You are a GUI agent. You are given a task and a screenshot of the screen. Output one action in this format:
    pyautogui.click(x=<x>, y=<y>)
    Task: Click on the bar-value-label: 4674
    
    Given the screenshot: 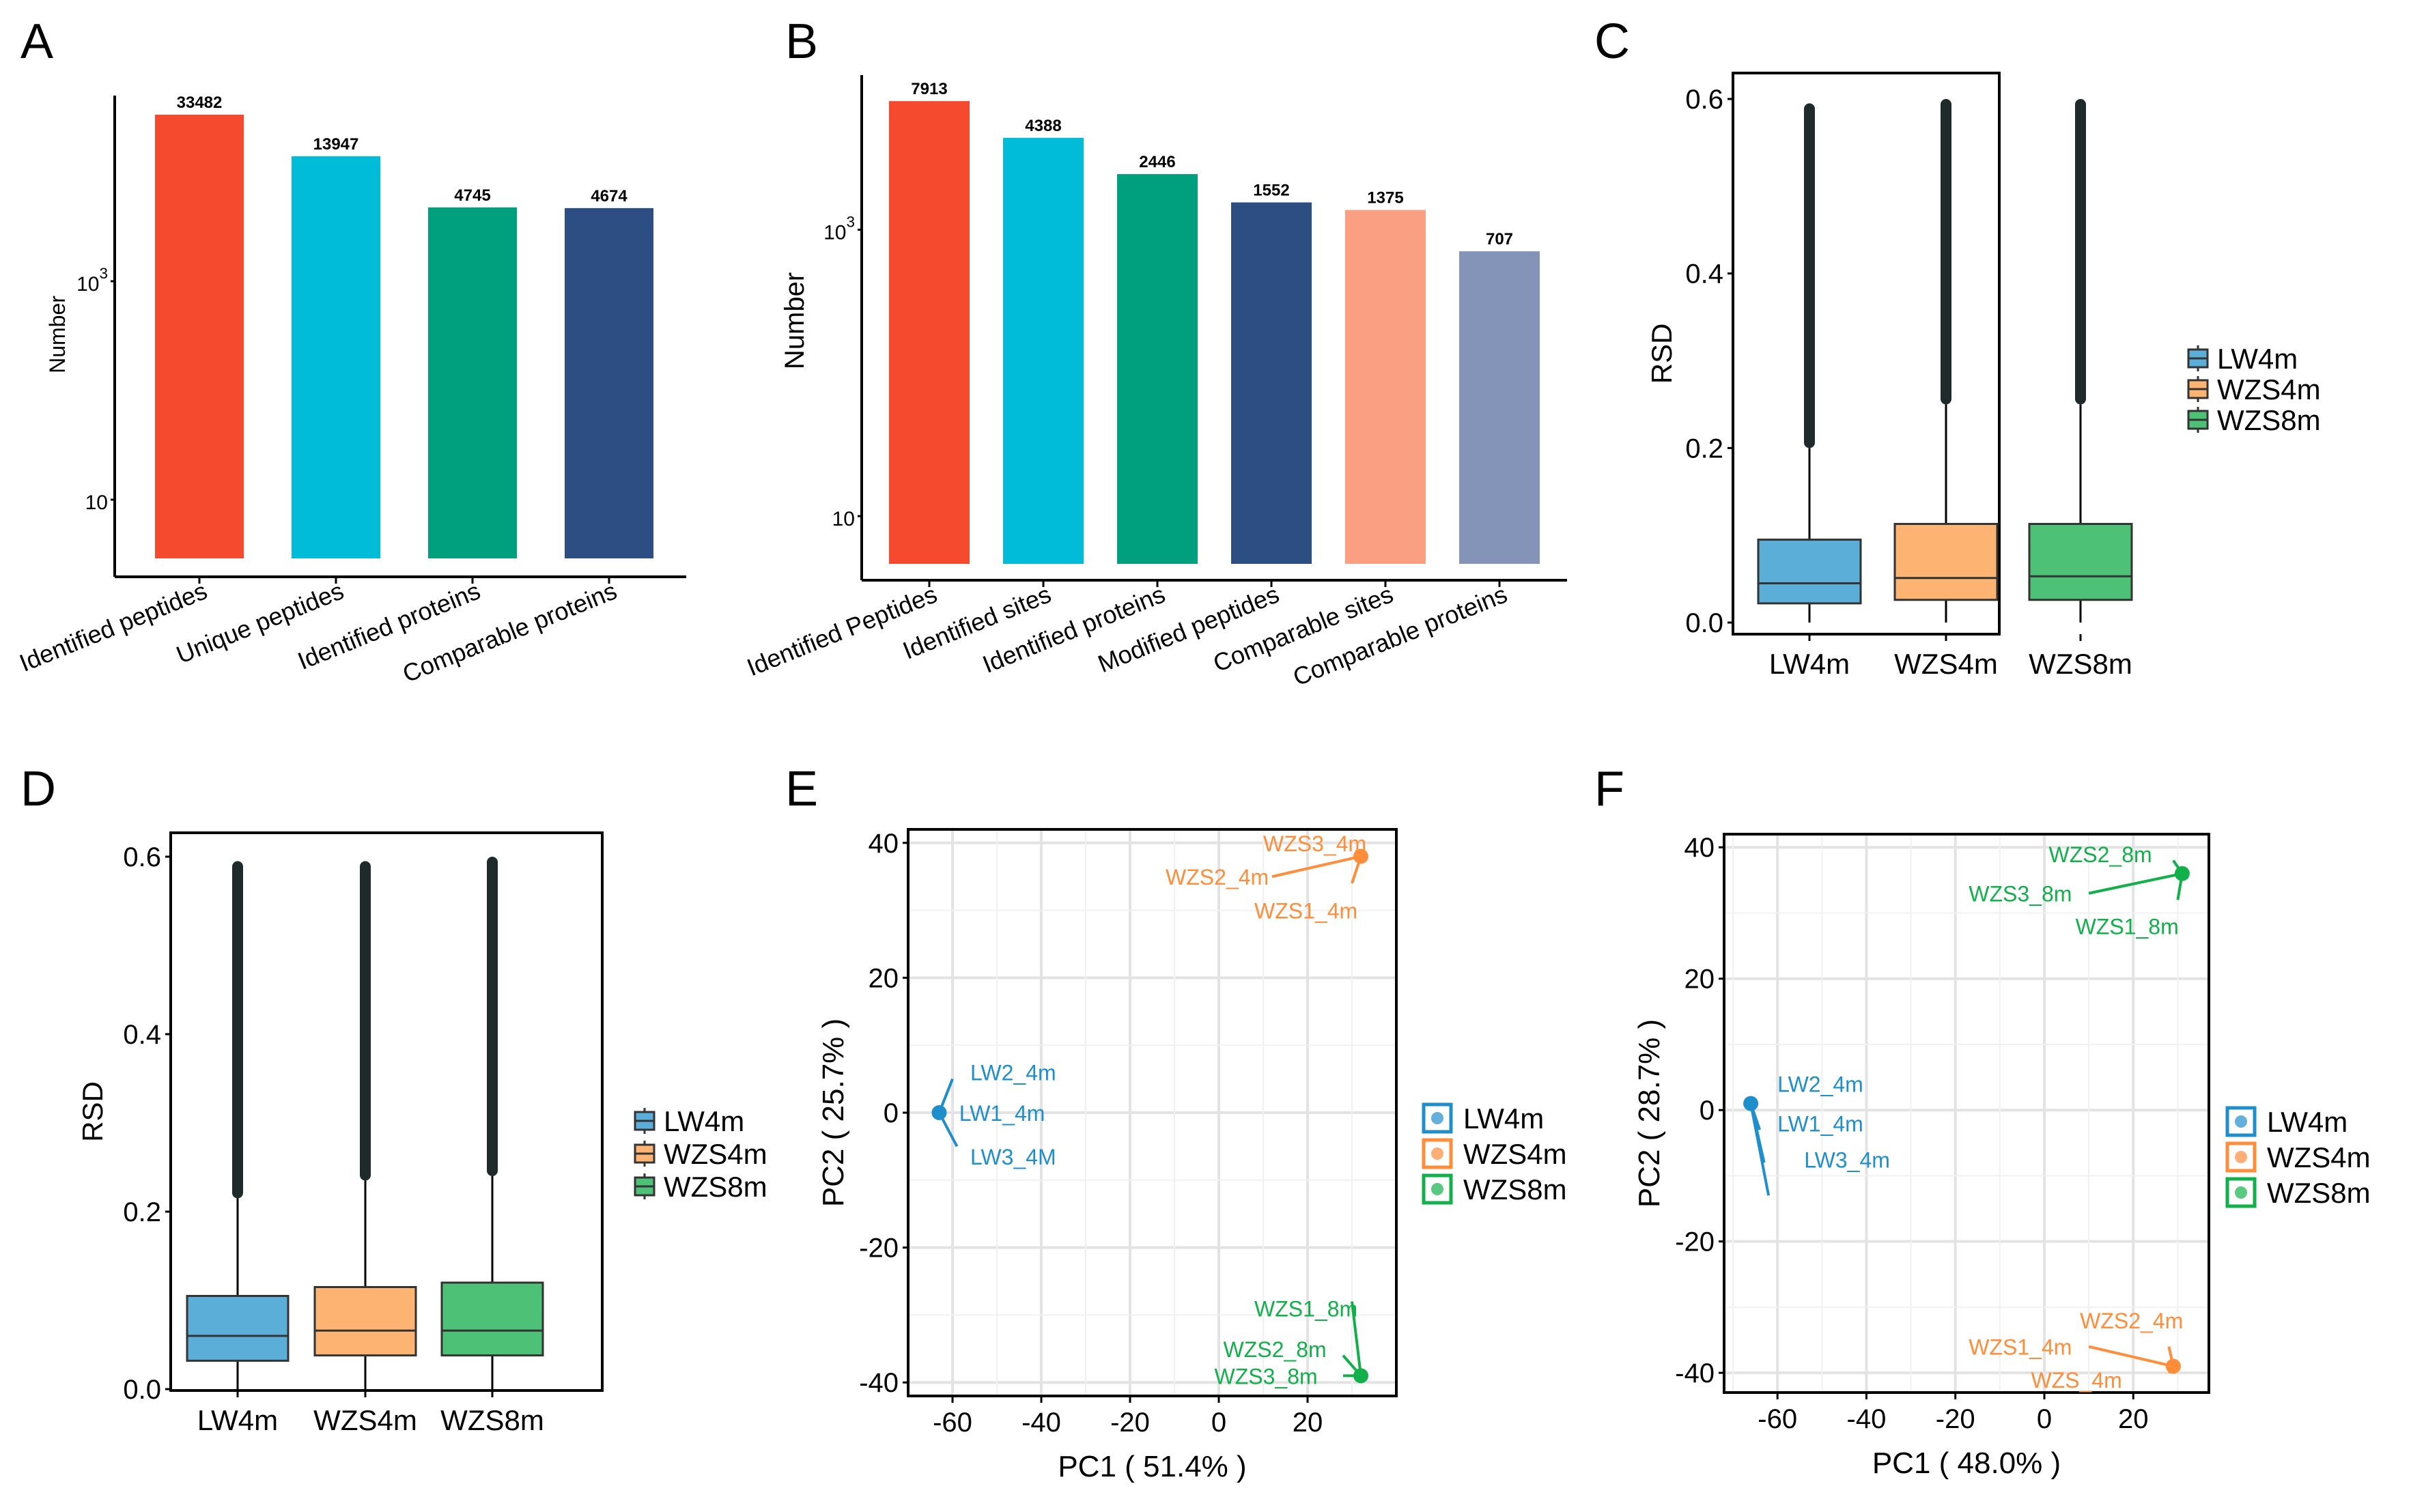 What is the action you would take?
    pyautogui.click(x=609, y=196)
    